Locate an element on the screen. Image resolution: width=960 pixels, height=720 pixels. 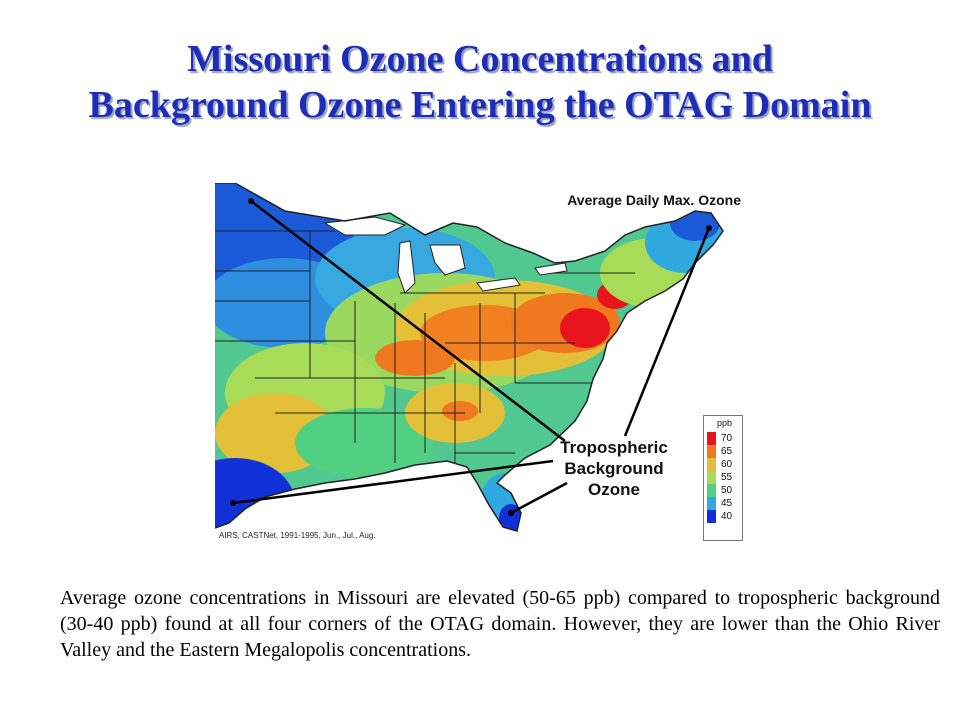
legend-item: 60 is located at coordinates (724, 464).